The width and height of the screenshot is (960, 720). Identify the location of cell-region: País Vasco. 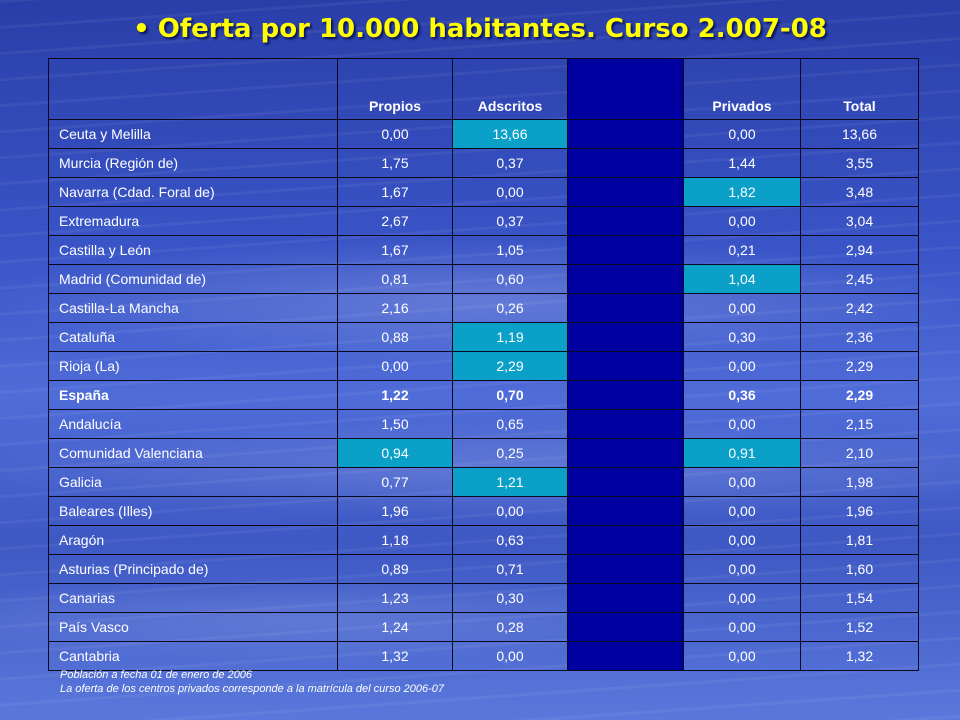
(193, 627).